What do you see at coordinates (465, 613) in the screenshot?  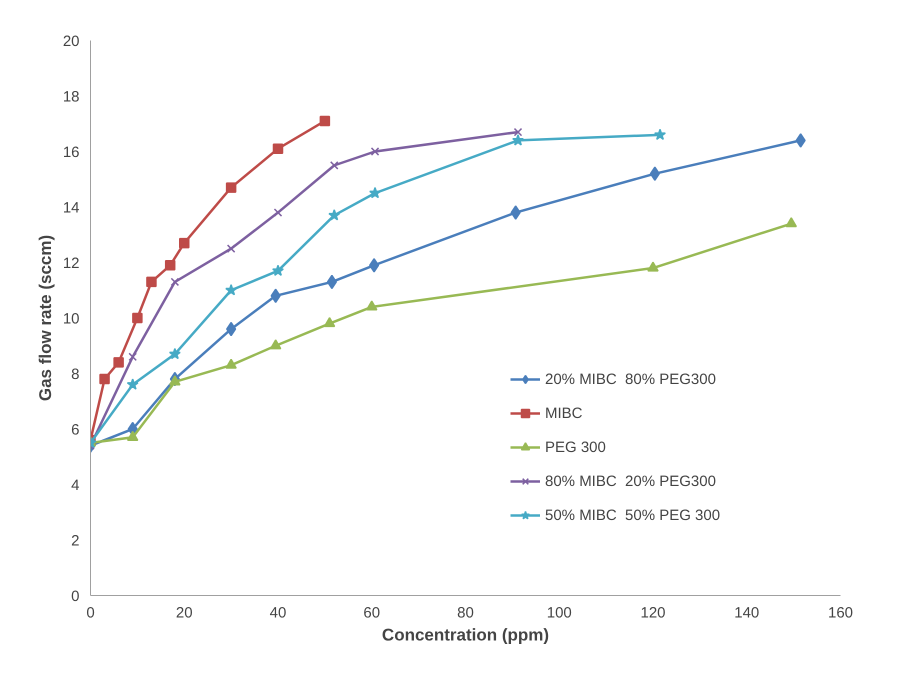 I see `x-tick-label: 80` at bounding box center [465, 613].